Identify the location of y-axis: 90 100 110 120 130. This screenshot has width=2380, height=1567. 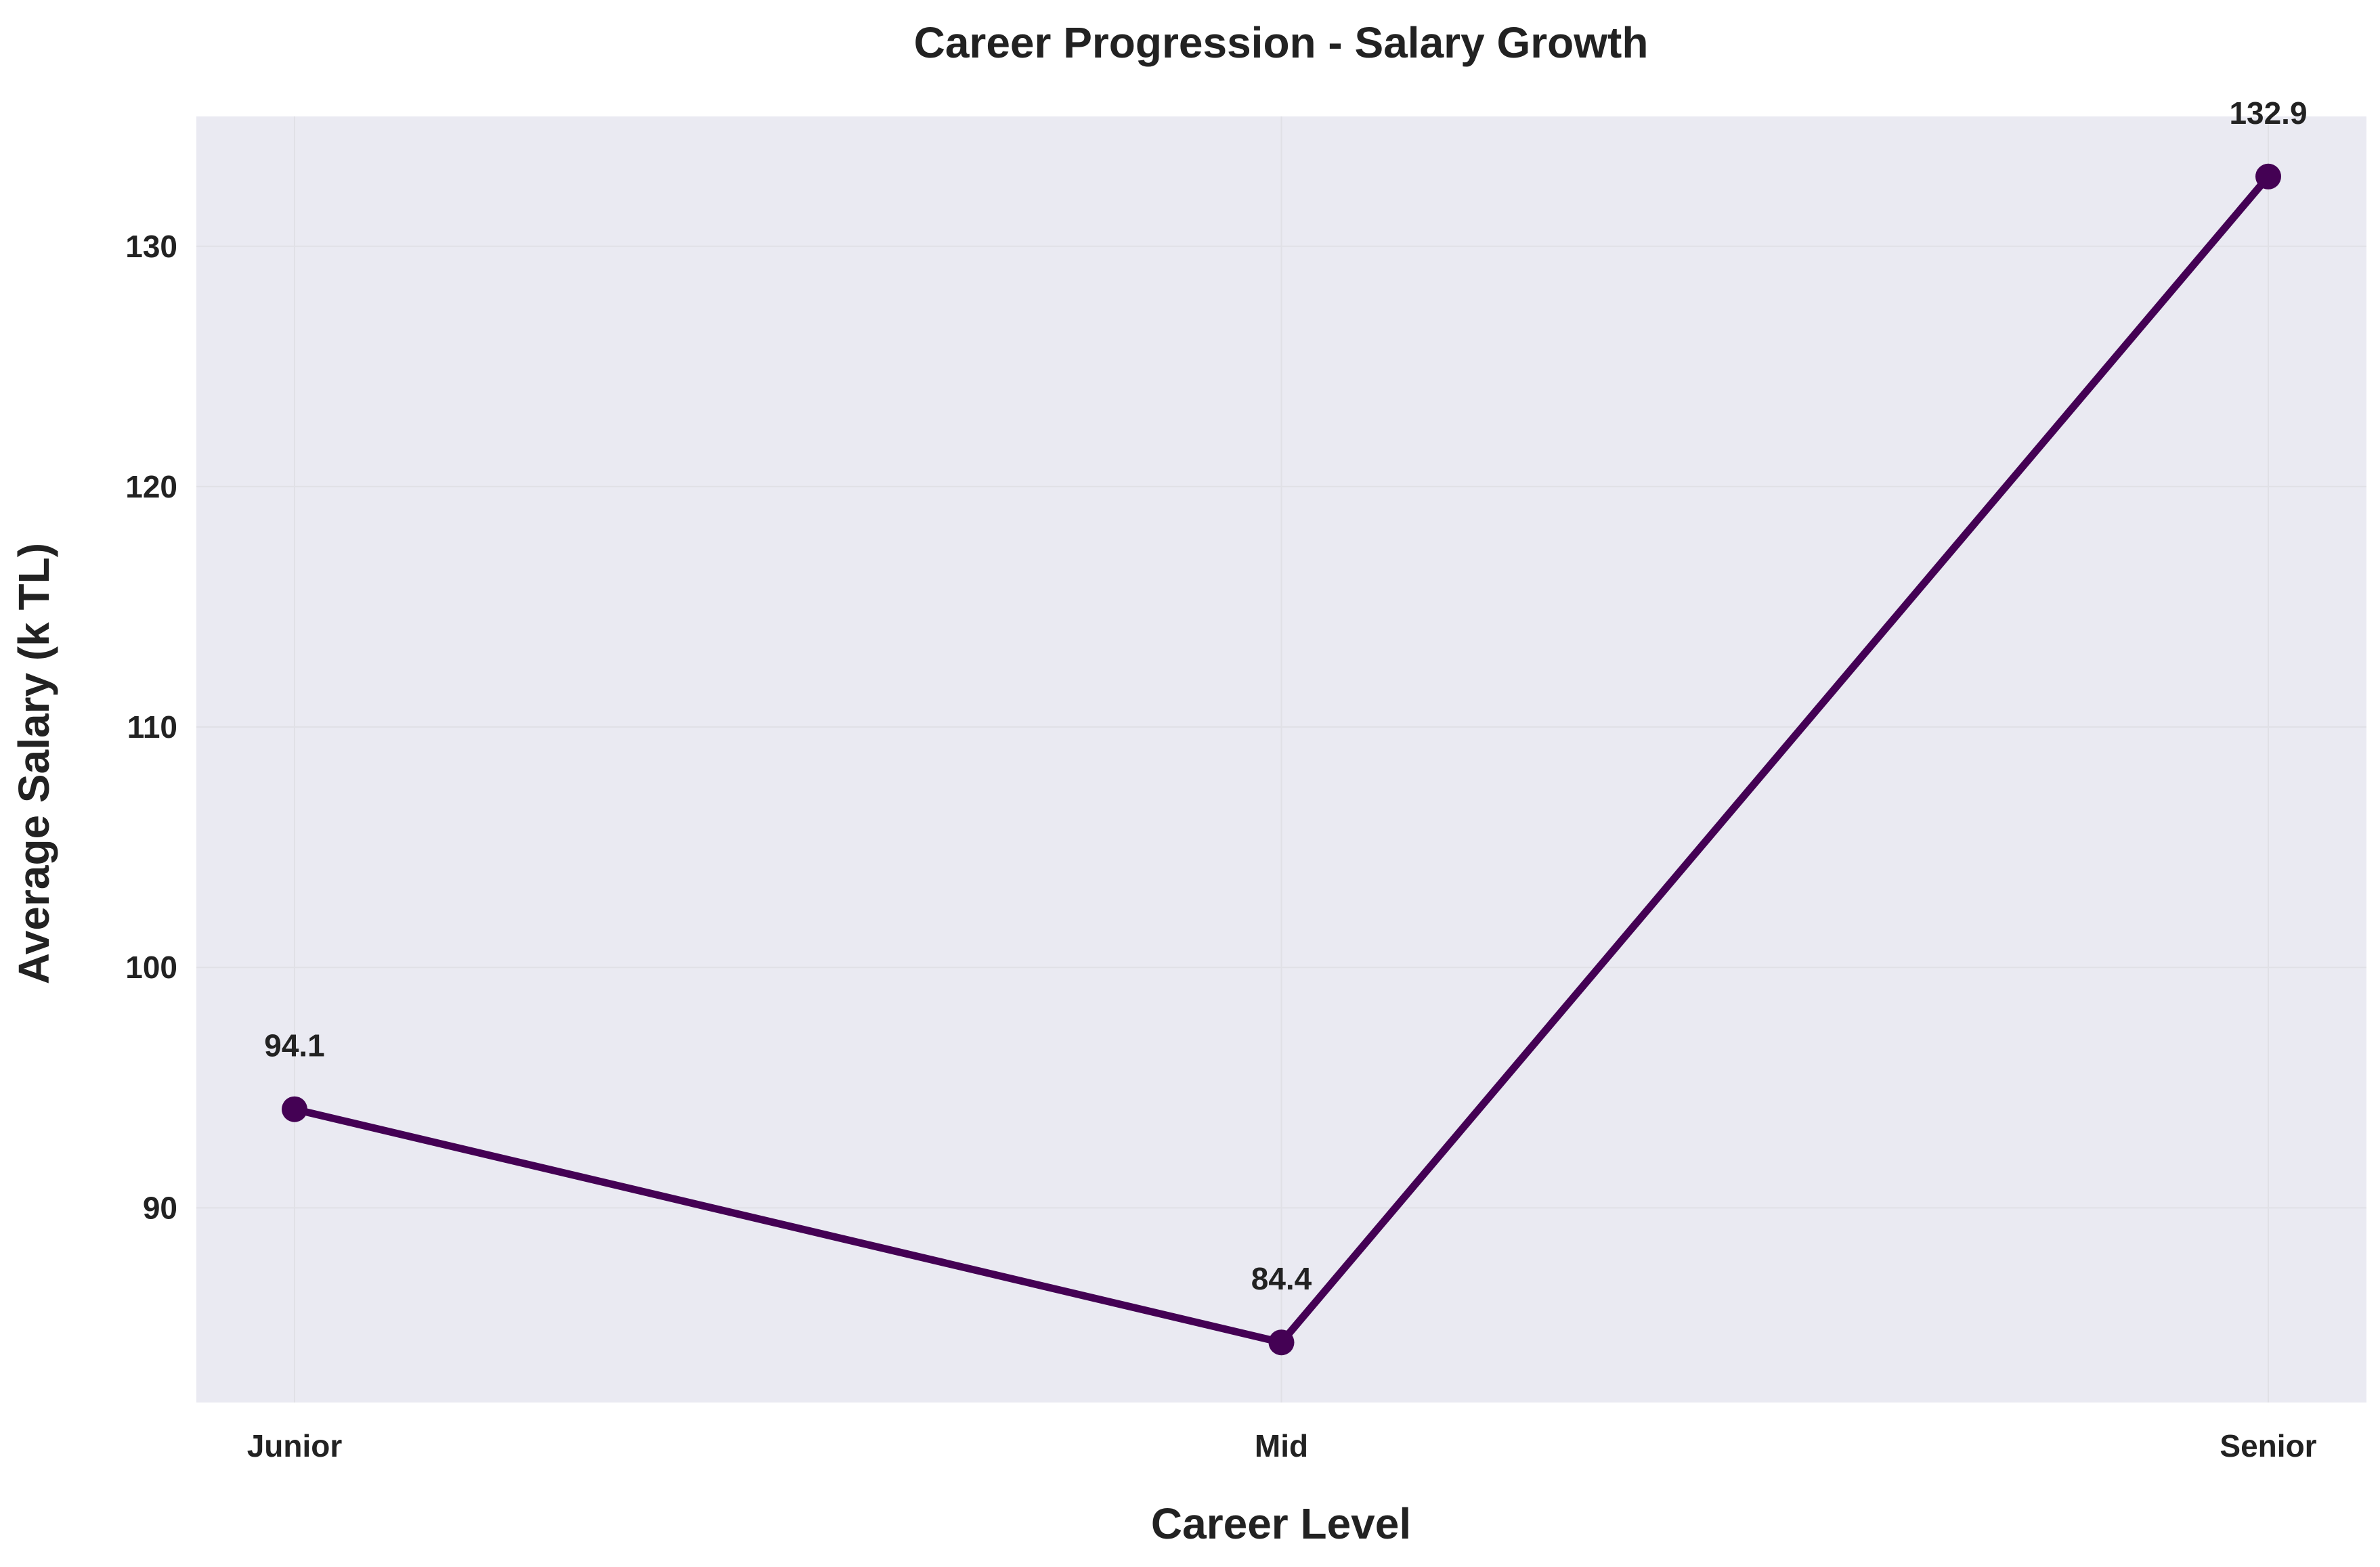
(151, 727).